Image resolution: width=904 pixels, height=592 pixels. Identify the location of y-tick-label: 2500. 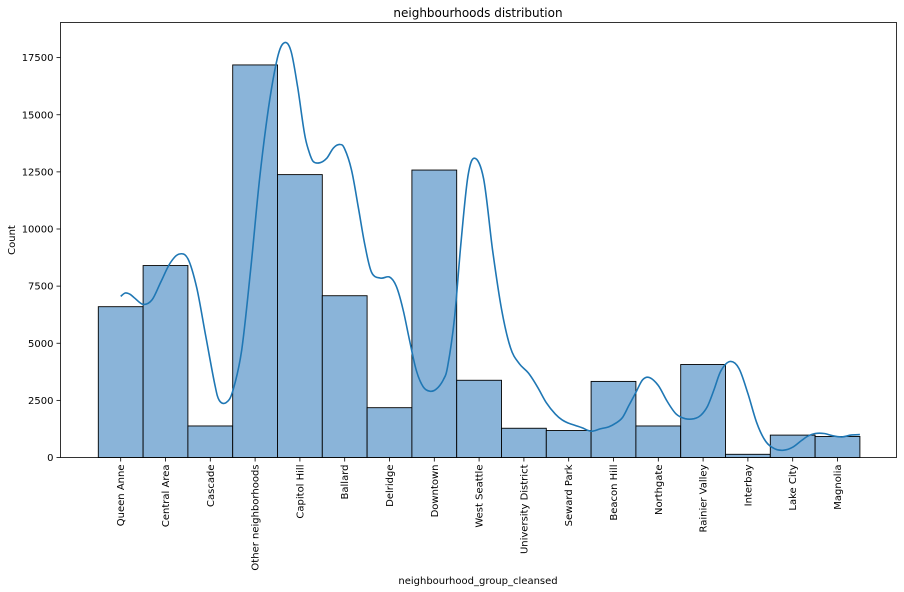
(40, 401).